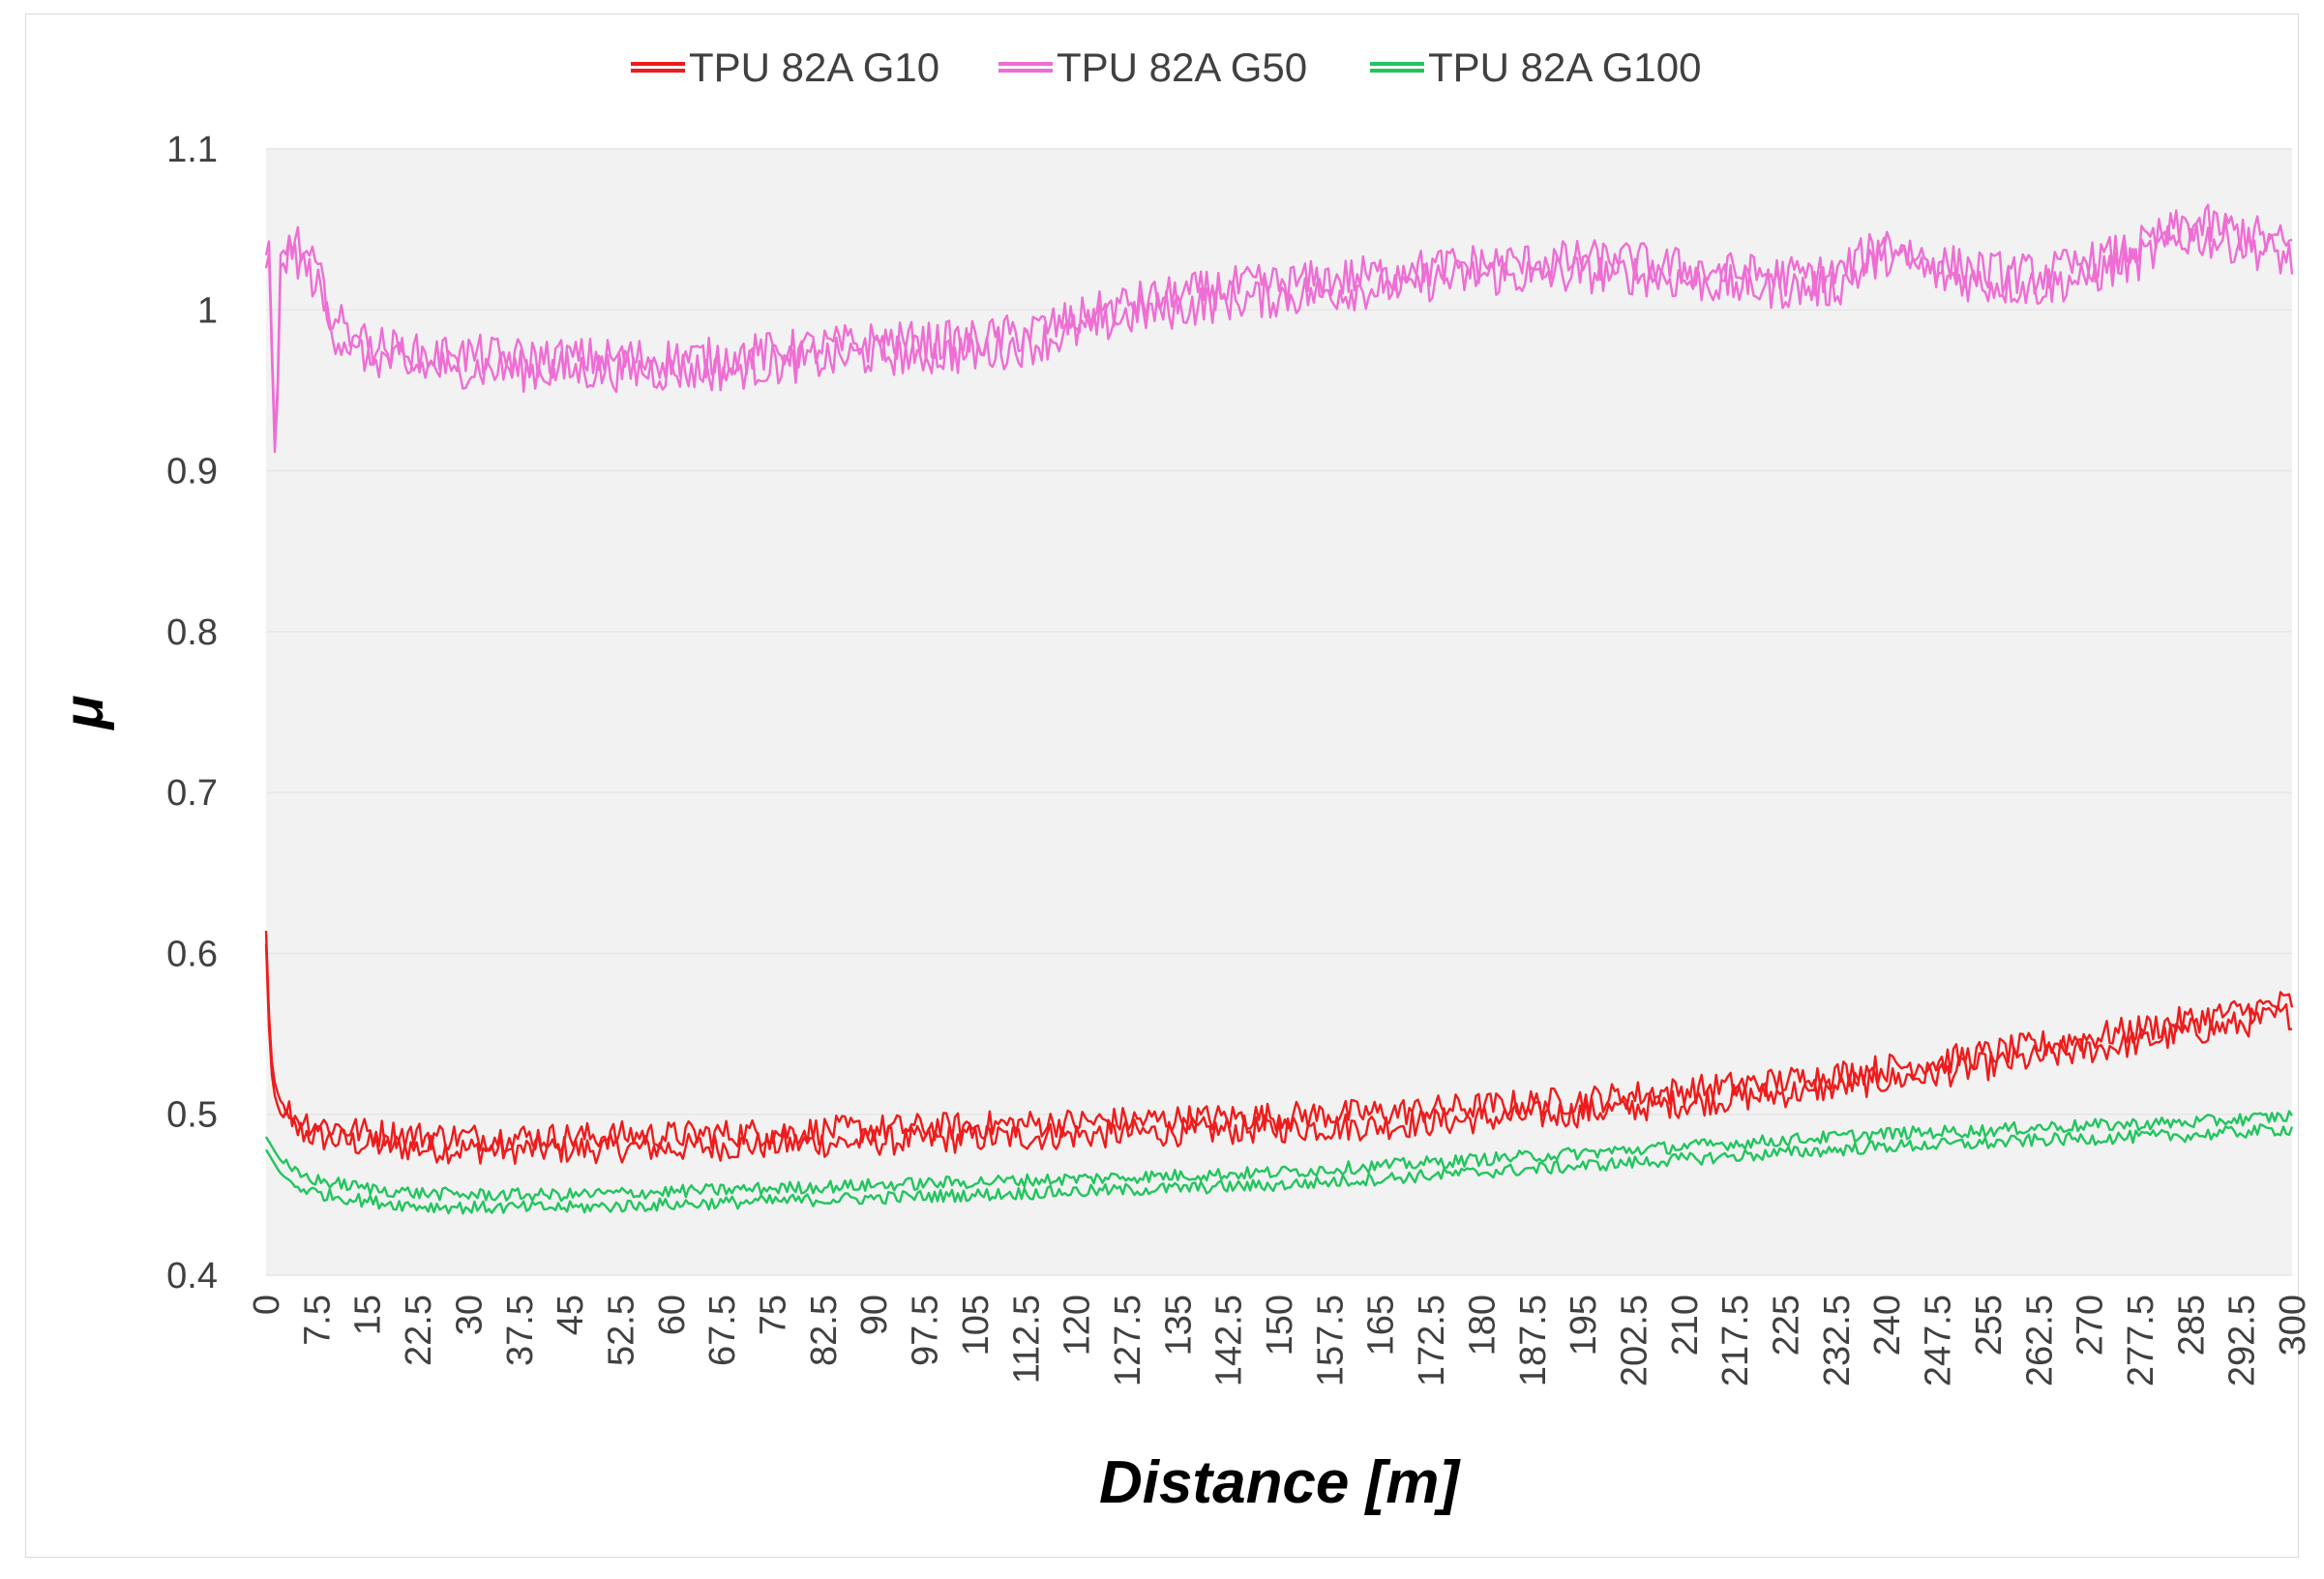 This screenshot has width=2324, height=1579. What do you see at coordinates (369, 1315) in the screenshot?
I see `x-tick-label: 15` at bounding box center [369, 1315].